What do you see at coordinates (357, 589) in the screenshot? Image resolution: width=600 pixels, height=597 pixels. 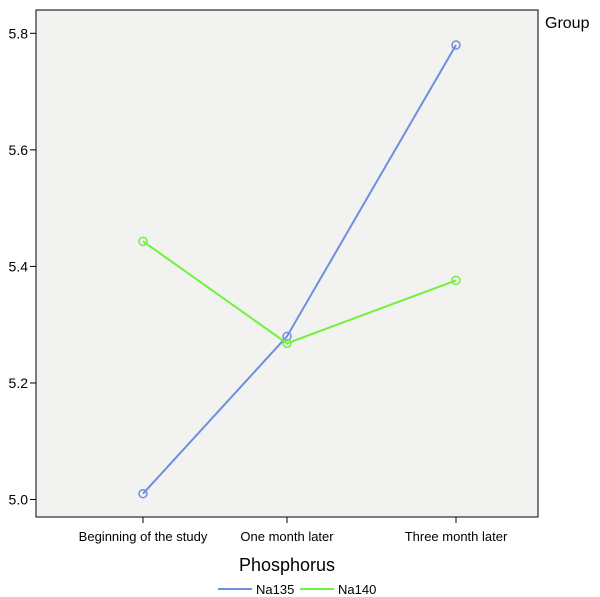 I see `legend-label: Na140` at bounding box center [357, 589].